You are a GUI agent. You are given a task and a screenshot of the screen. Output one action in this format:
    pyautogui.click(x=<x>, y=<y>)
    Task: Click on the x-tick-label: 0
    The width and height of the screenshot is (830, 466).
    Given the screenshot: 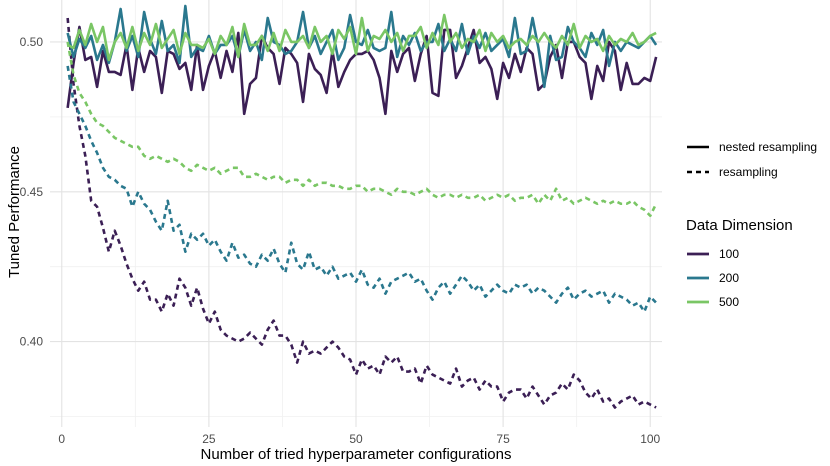 What is the action you would take?
    pyautogui.click(x=61, y=439)
    